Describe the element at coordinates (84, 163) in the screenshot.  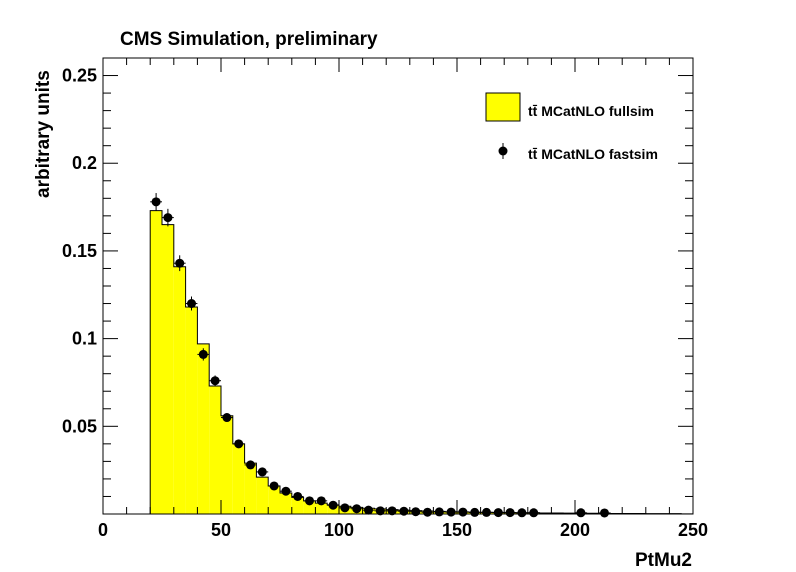
I see `y-tick-label: 0.2` at that location.